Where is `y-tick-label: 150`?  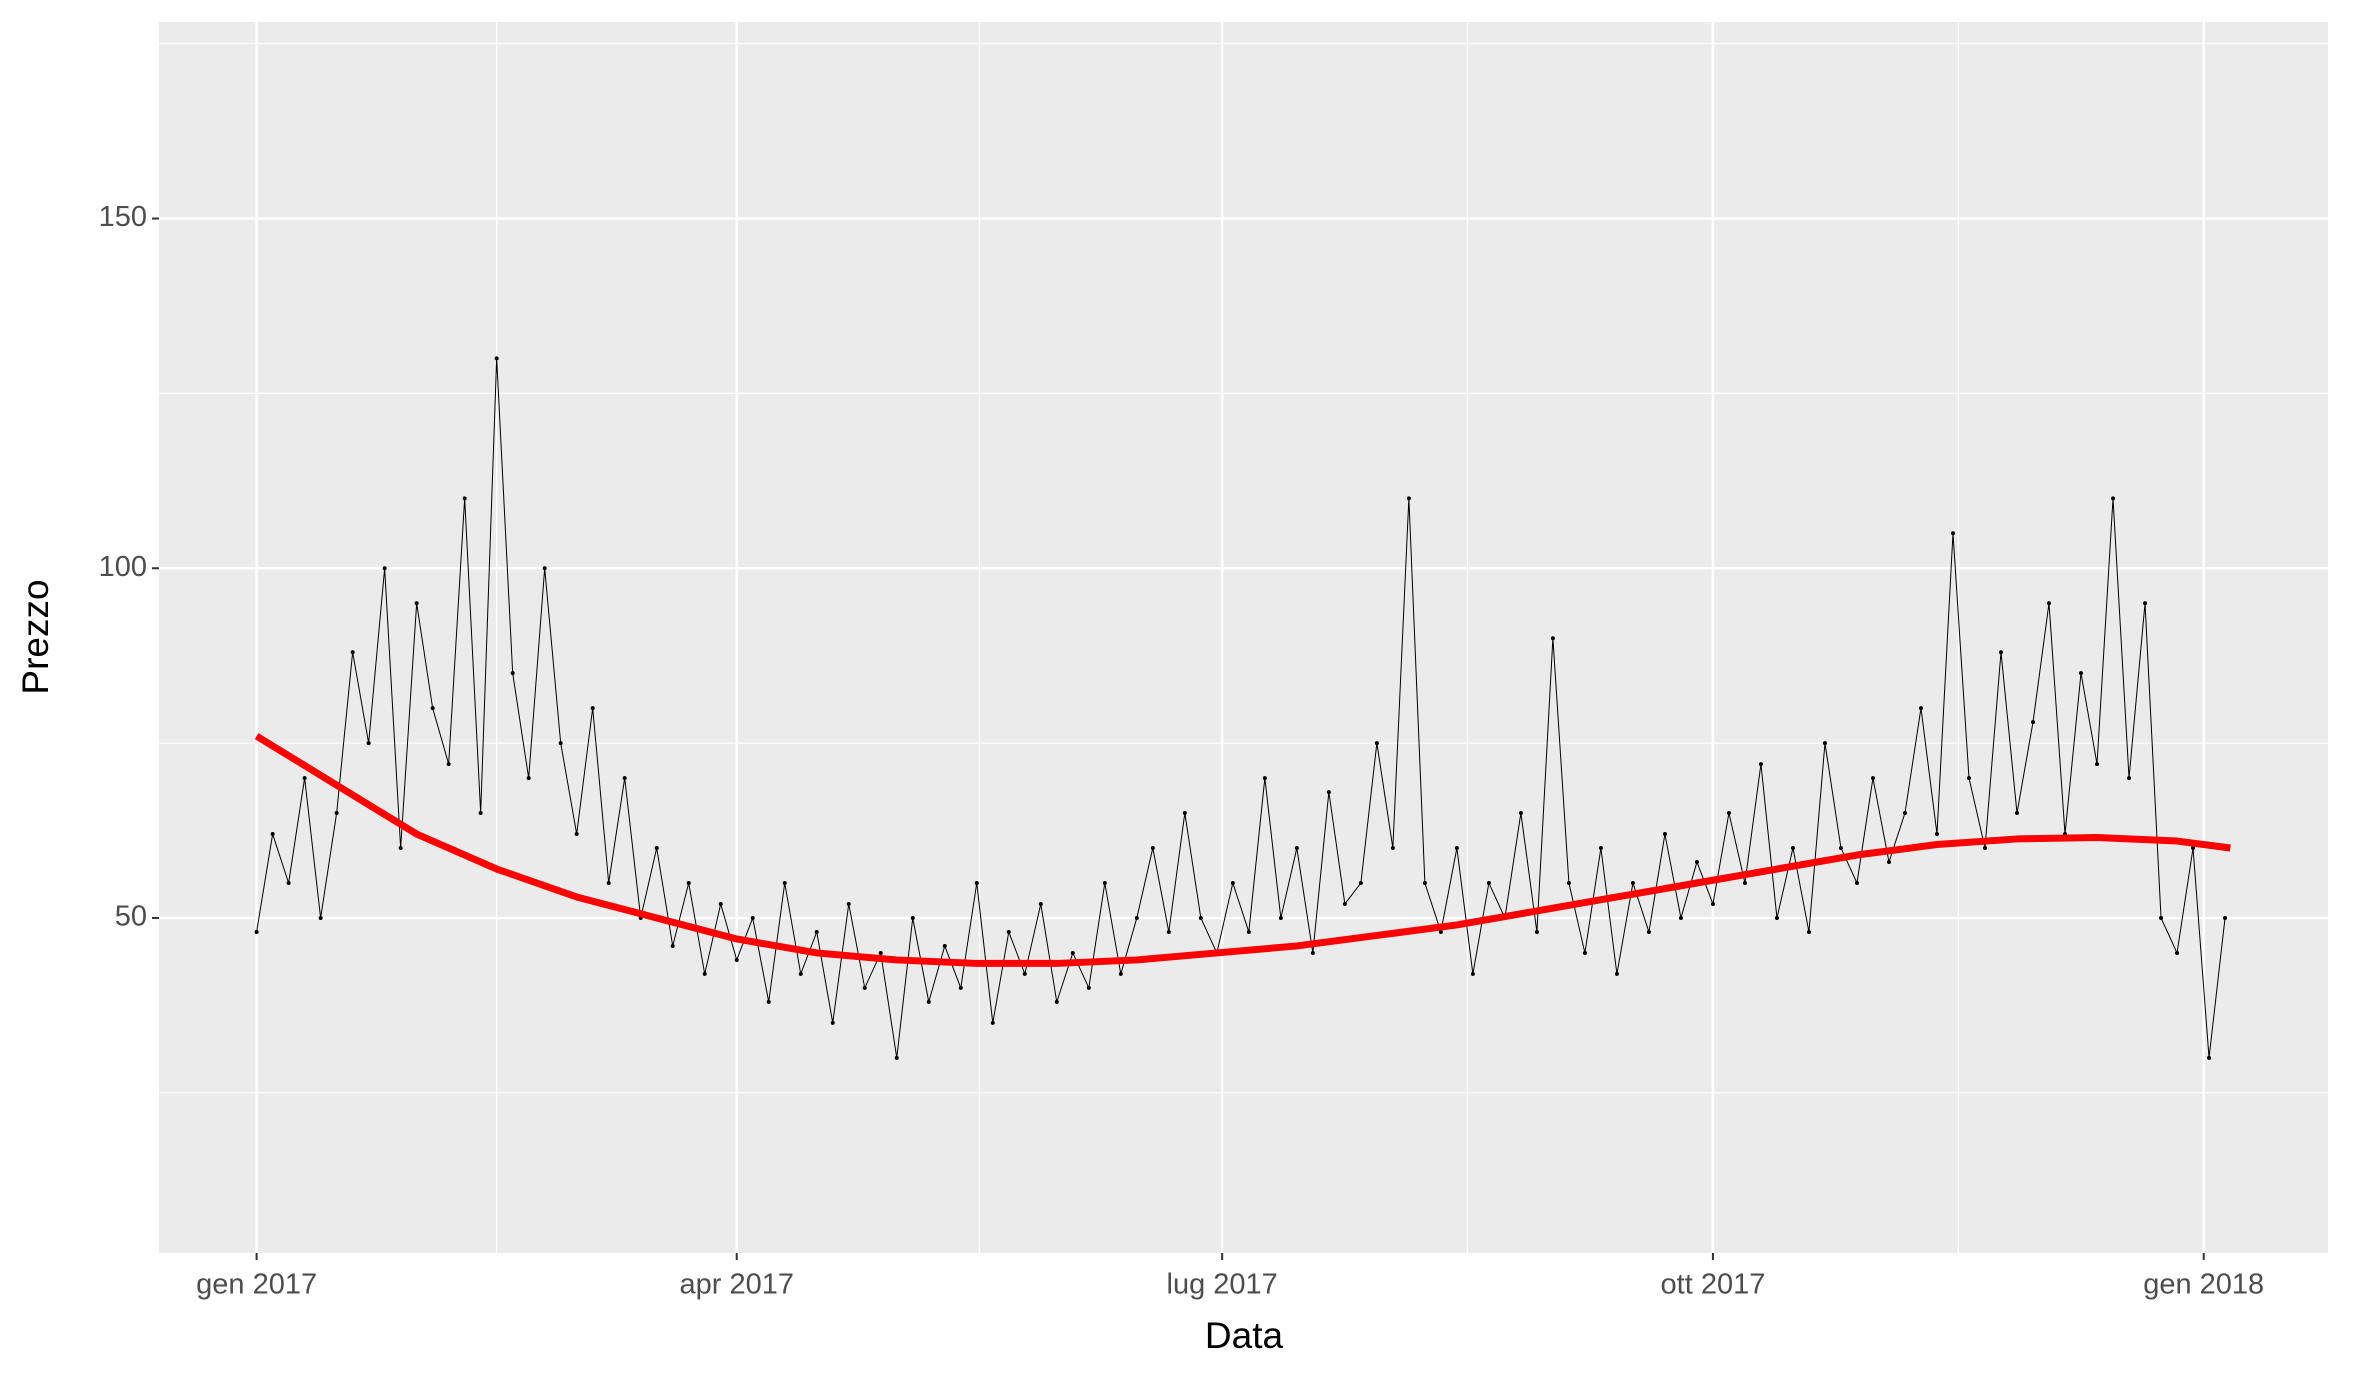 y-tick-label: 150 is located at coordinates (123, 217).